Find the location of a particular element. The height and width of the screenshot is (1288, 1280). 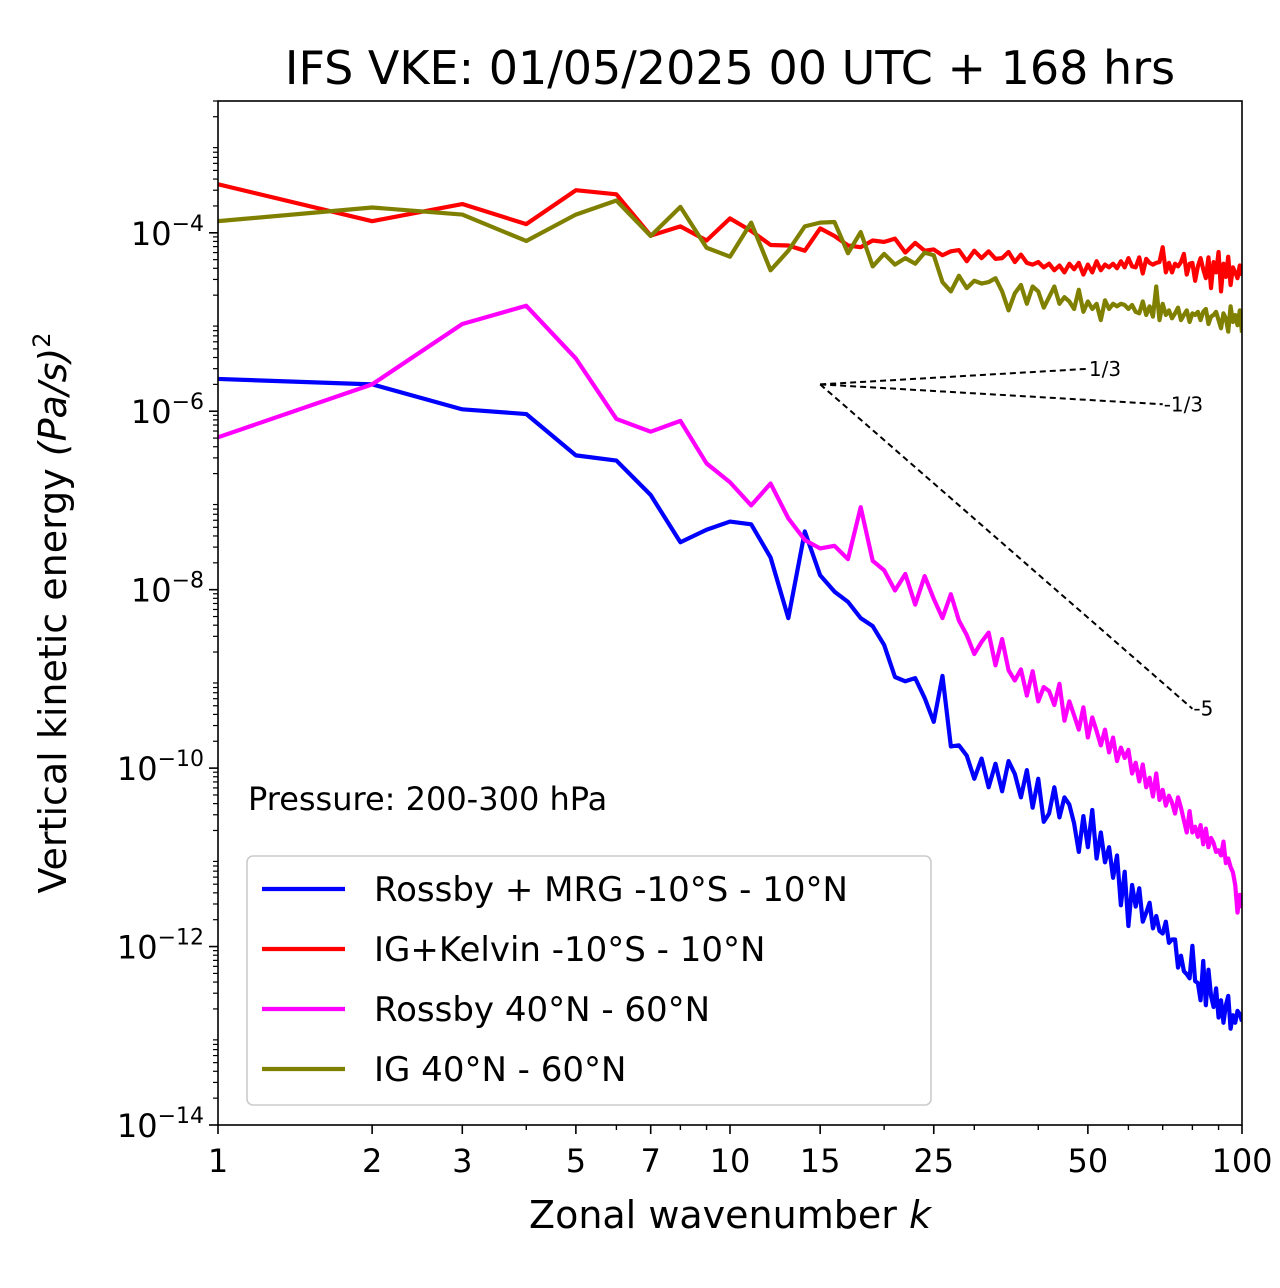

x-tick-label: 15 is located at coordinates (820, 1161).